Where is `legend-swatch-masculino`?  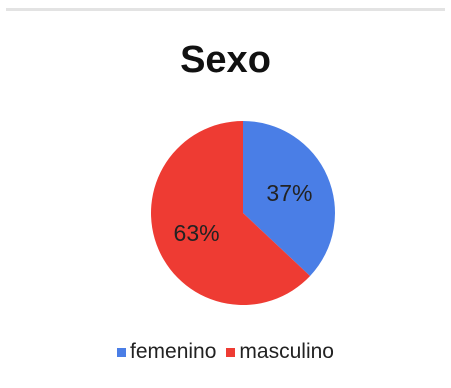
legend-swatch-masculino is located at coordinates (231, 352).